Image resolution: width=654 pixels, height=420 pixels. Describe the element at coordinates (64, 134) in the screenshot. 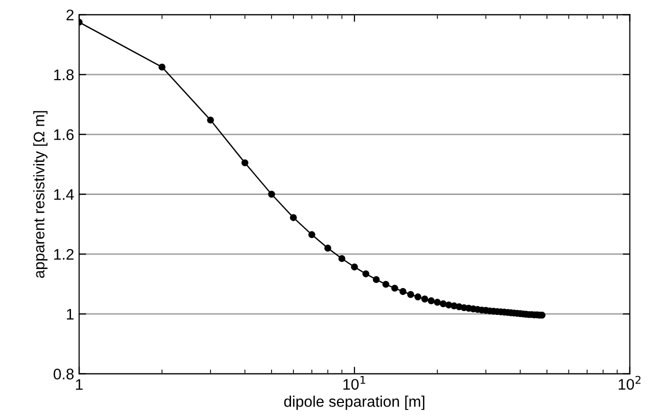

I see `y-tick-label: 1.6` at that location.